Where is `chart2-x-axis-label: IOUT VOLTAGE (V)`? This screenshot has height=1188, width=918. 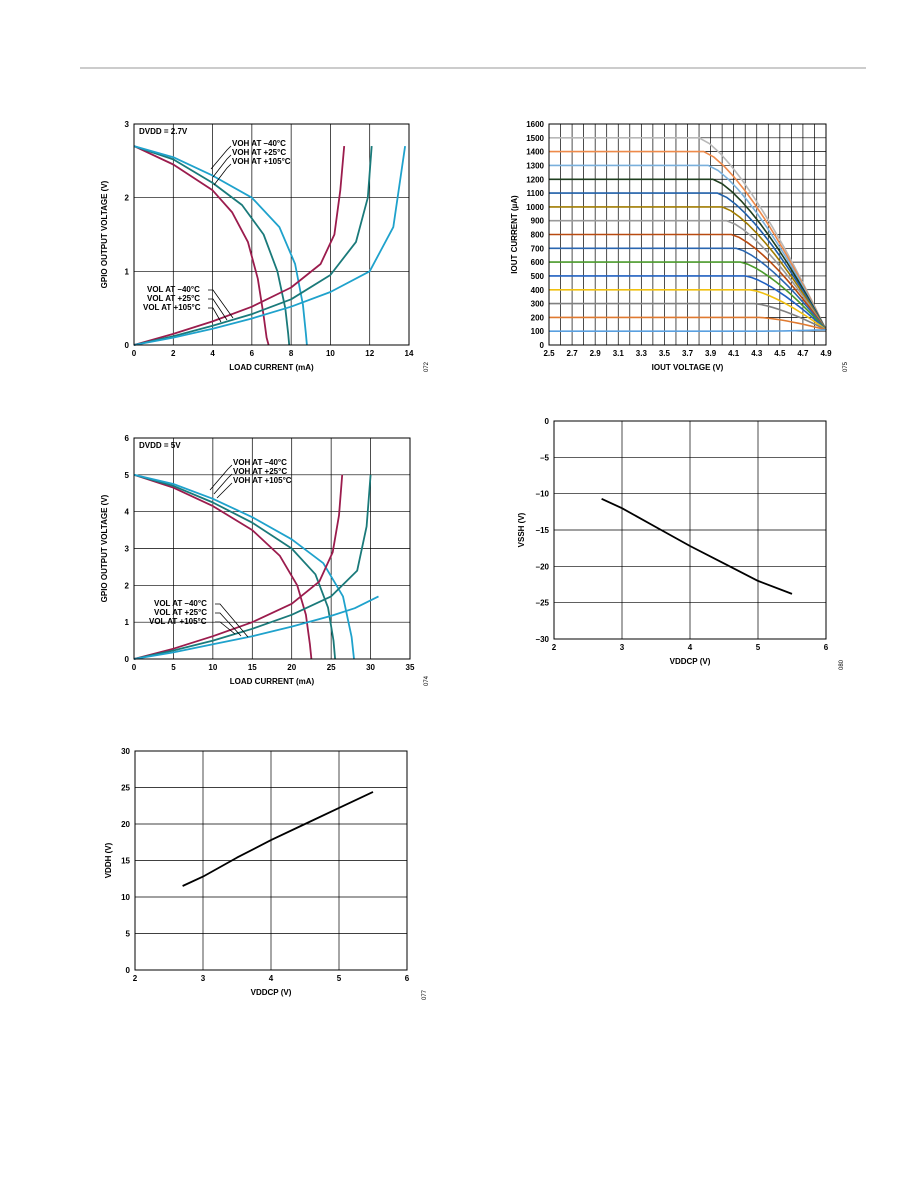
chart2-x-axis-label: IOUT VOLTAGE (V) is located at coordinates (688, 367).